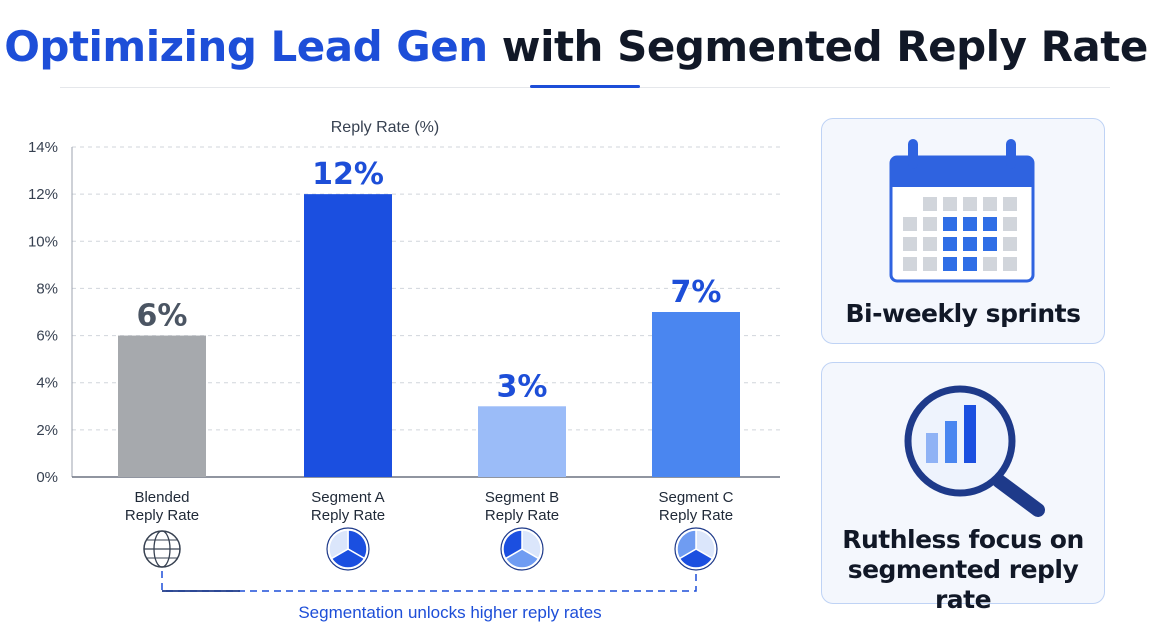 The image size is (1152, 640). I want to click on y-tick-label: 12%, so click(43, 194).